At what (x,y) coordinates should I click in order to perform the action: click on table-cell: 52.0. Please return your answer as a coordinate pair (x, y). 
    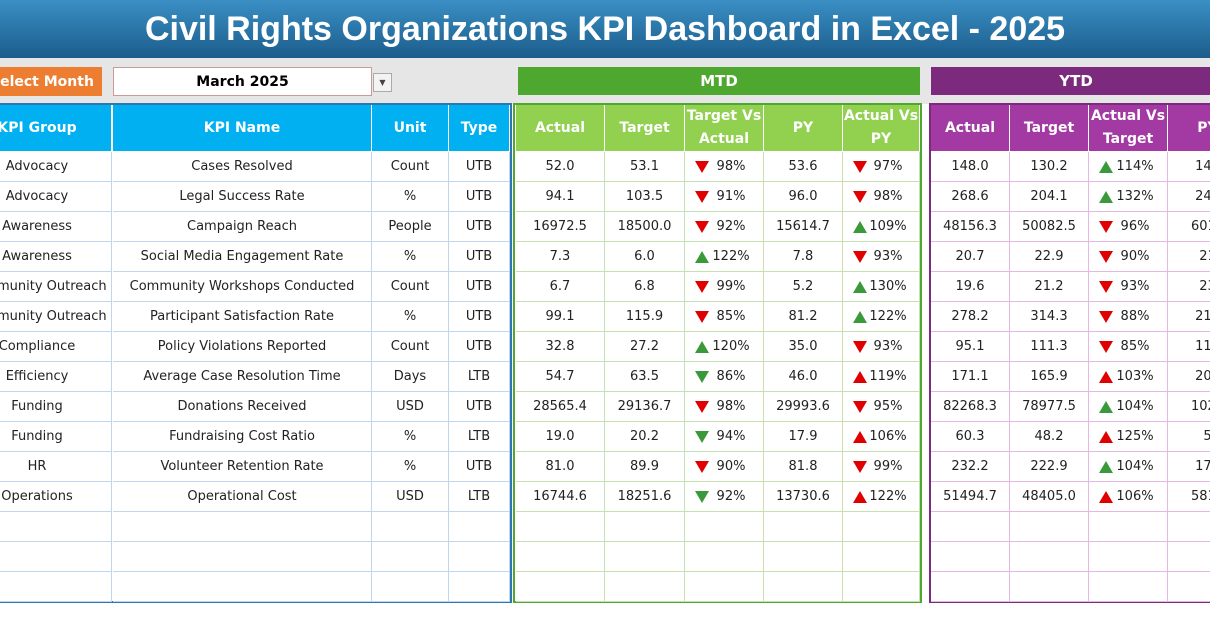
    Looking at the image, I should click on (560, 167).